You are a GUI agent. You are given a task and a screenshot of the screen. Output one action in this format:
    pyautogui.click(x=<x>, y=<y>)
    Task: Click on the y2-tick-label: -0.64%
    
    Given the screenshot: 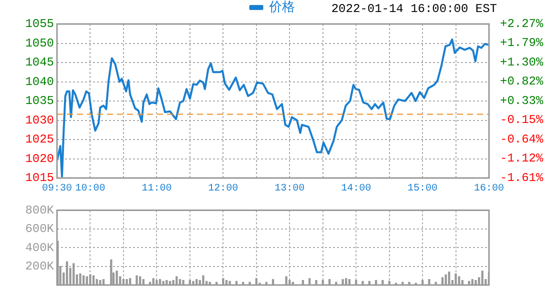 What is the action you would take?
    pyautogui.click(x=522, y=139)
    